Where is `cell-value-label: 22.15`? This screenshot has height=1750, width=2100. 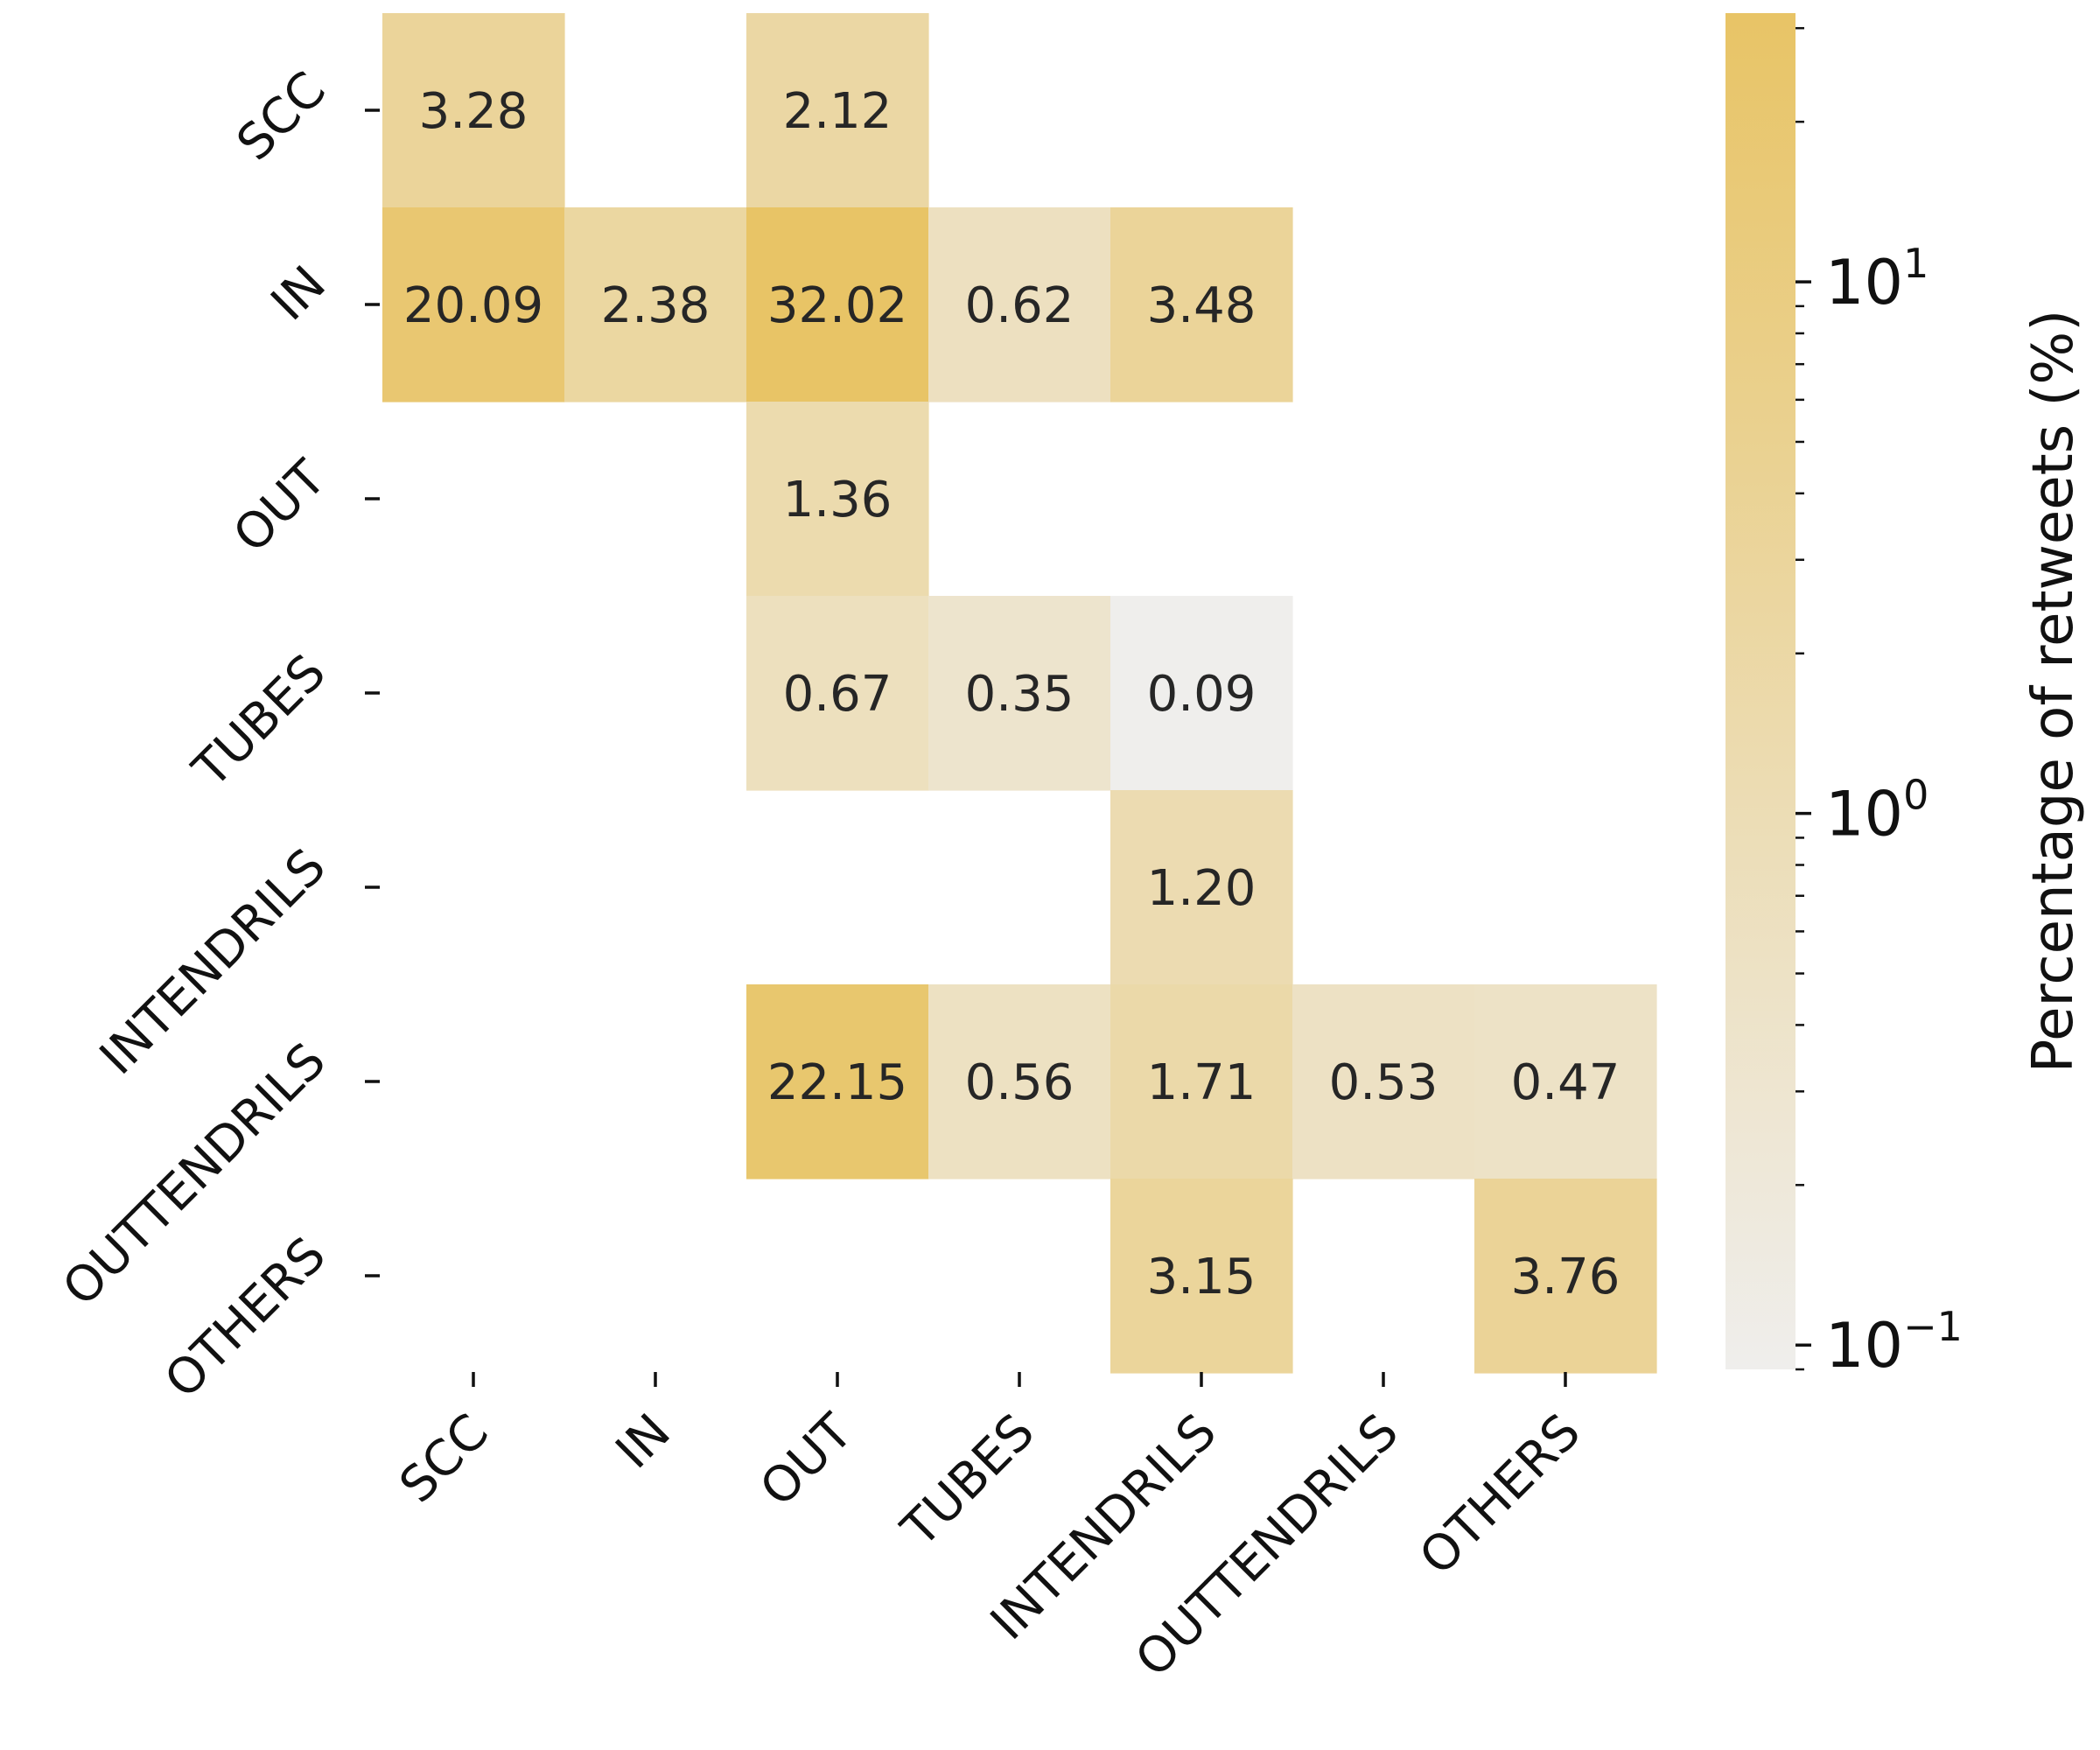 cell-value-label: 22.15 is located at coordinates (837, 1082).